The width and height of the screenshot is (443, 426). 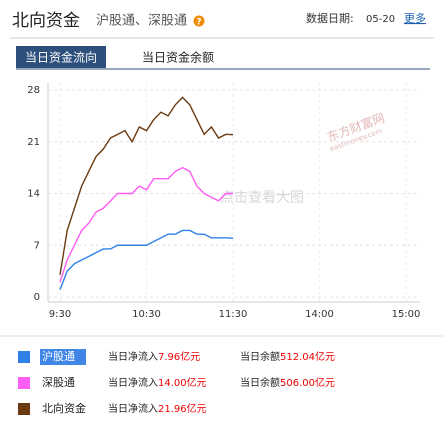 What do you see at coordinates (178, 57) in the screenshot?
I see `tab: 当日资金余额` at bounding box center [178, 57].